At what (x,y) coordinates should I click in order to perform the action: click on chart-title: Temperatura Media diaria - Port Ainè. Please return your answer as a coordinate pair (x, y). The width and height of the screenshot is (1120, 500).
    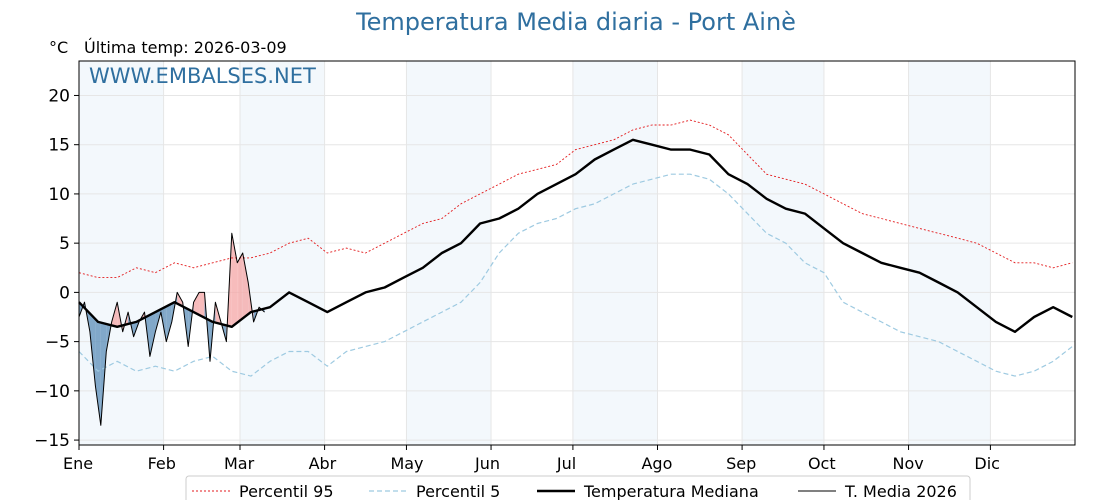
    Looking at the image, I should click on (576, 22).